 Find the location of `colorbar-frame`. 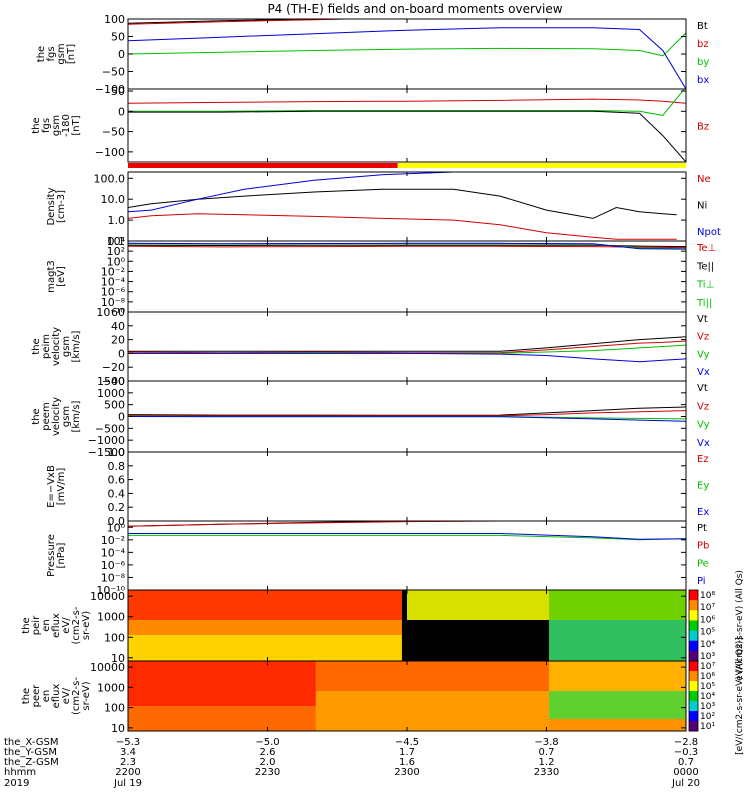

colorbar-frame is located at coordinates (693, 696).